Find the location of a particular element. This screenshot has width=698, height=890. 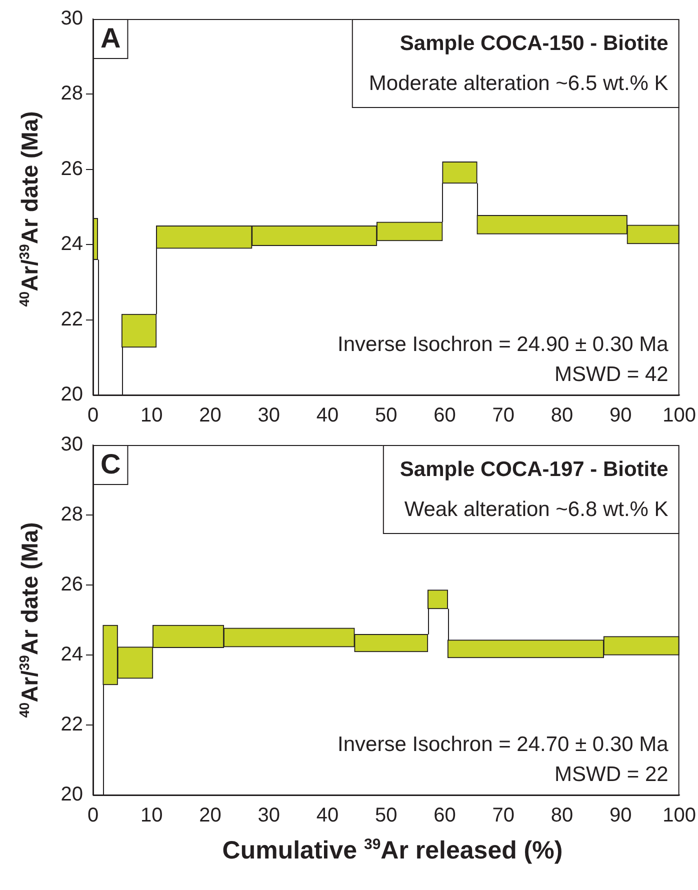

text: Sample COCA-197 - Biotite is located at coordinates (534, 469).